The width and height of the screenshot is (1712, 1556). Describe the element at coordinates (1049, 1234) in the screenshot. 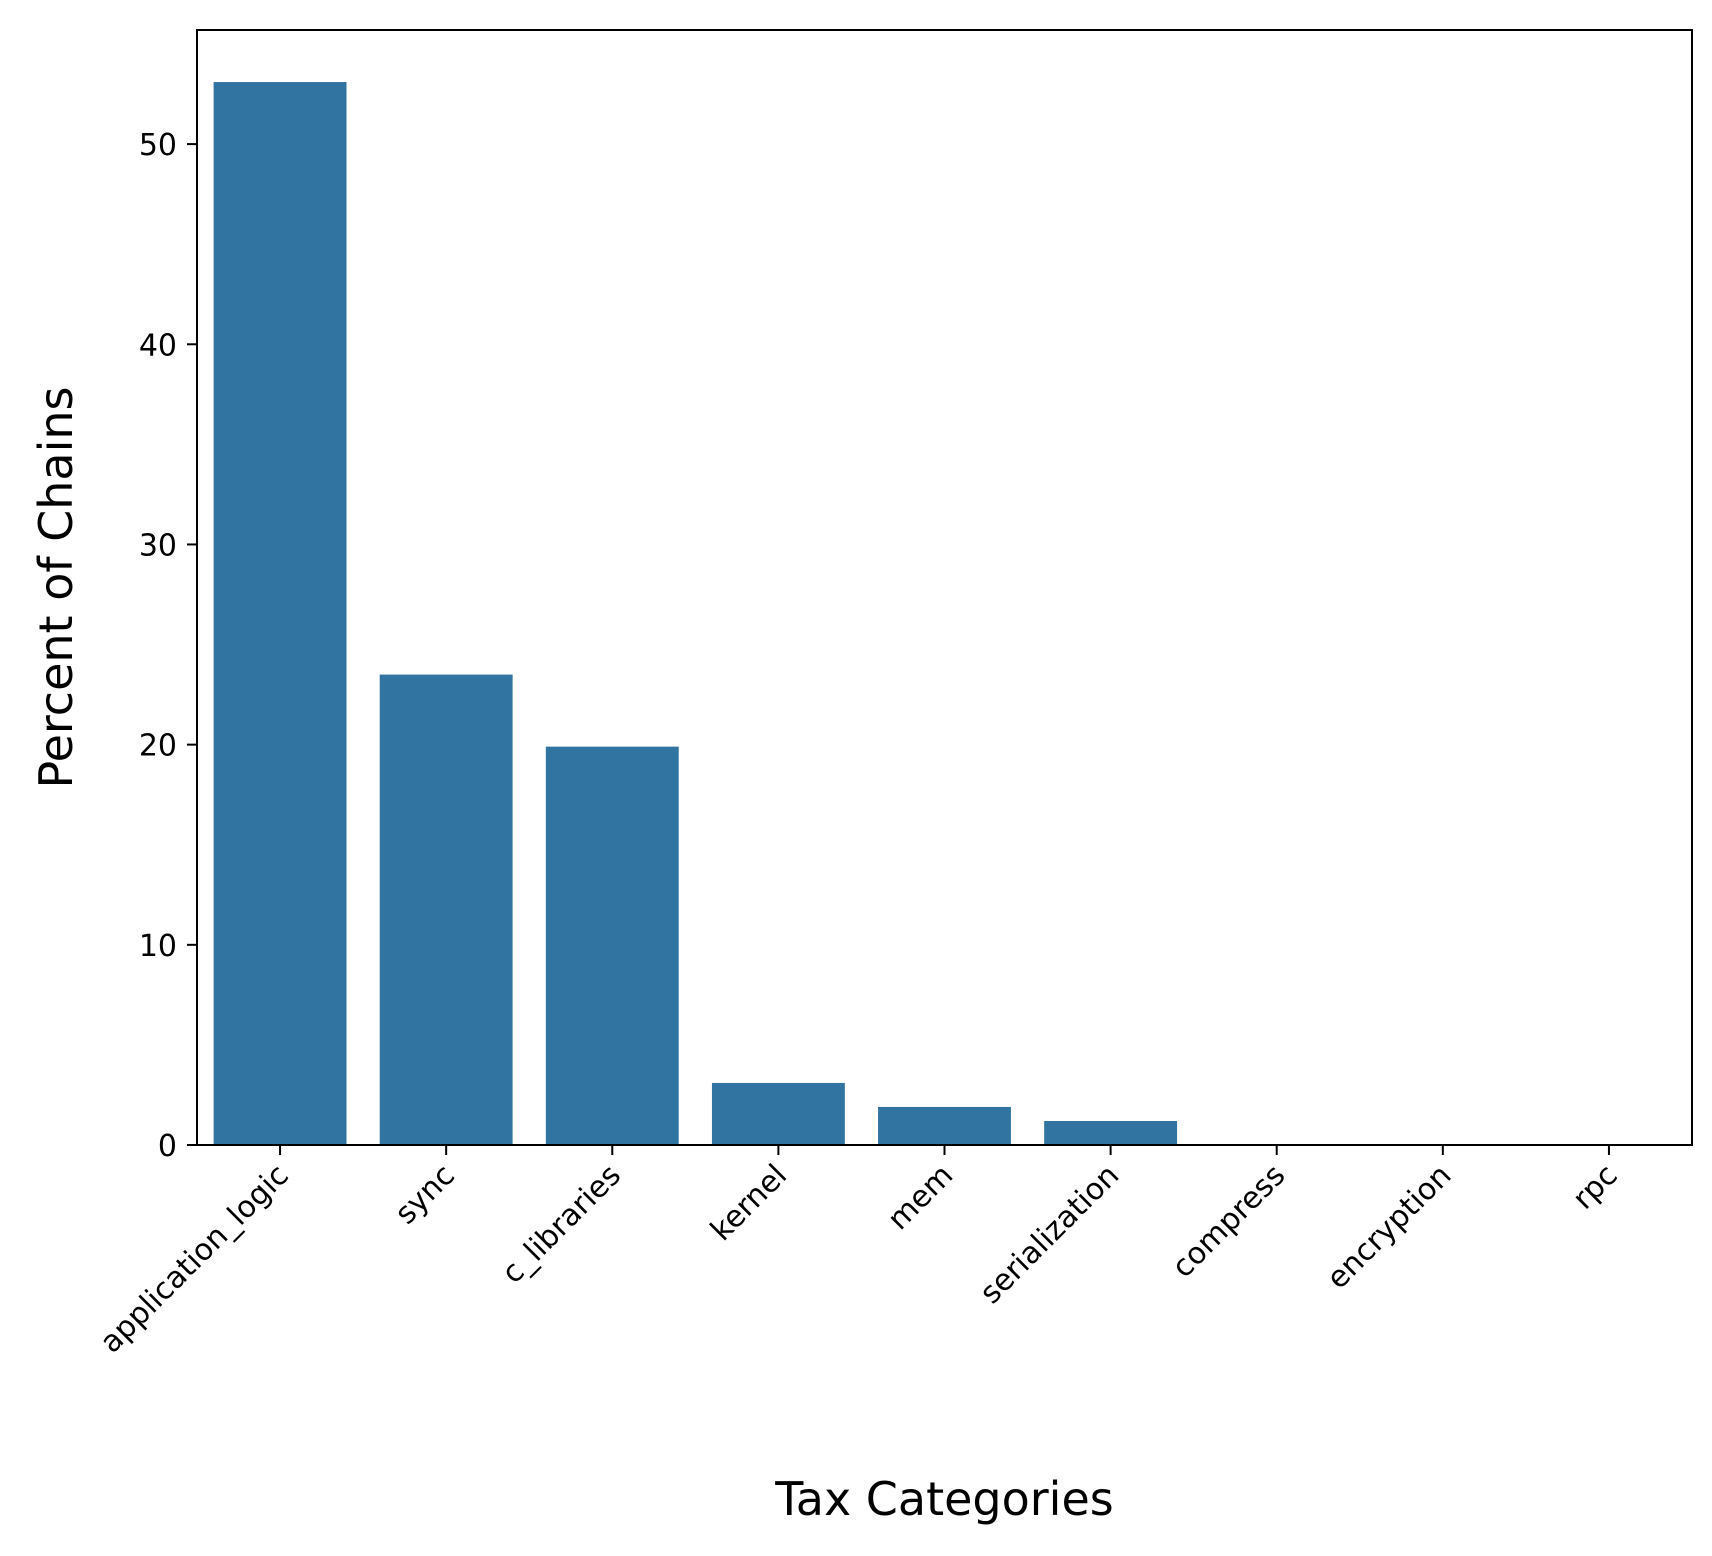

I see `x-tick-label: serialization` at that location.